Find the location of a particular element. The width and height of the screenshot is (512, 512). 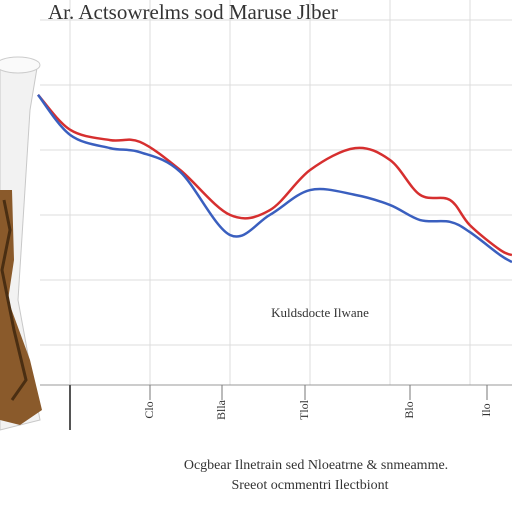

x-tick-label: Clo is located at coordinates (149, 409).